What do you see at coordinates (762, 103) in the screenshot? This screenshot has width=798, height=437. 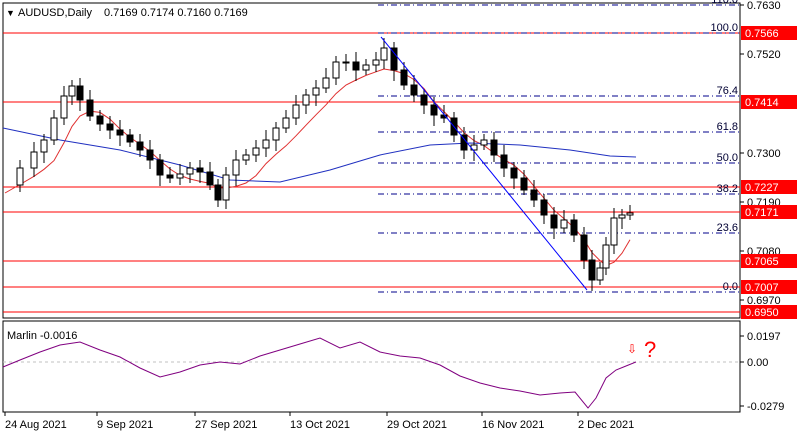 I see `level-price-label: 0.7414` at bounding box center [762, 103].